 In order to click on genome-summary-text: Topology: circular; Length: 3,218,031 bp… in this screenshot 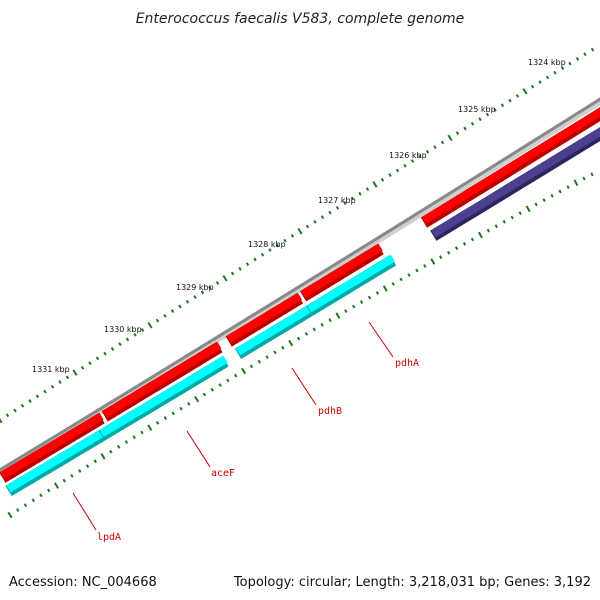, I will do `click(412, 582)`.